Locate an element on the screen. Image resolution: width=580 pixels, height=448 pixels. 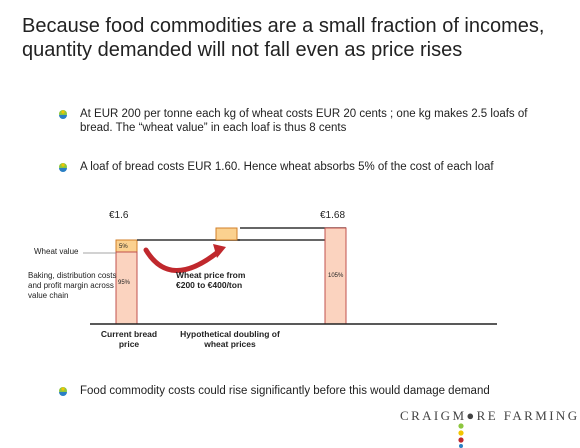
baking-pct-label: 95% is located at coordinates (124, 283).